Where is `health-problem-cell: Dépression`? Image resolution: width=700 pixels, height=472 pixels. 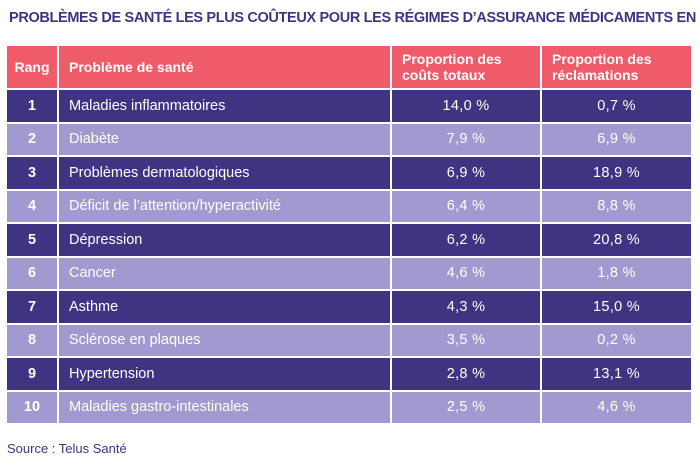 health-problem-cell: Dépression is located at coordinates (225, 241).